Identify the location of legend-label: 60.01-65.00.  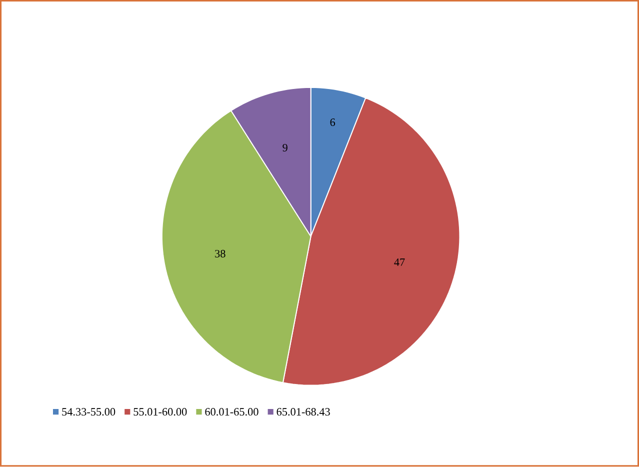
(231, 412).